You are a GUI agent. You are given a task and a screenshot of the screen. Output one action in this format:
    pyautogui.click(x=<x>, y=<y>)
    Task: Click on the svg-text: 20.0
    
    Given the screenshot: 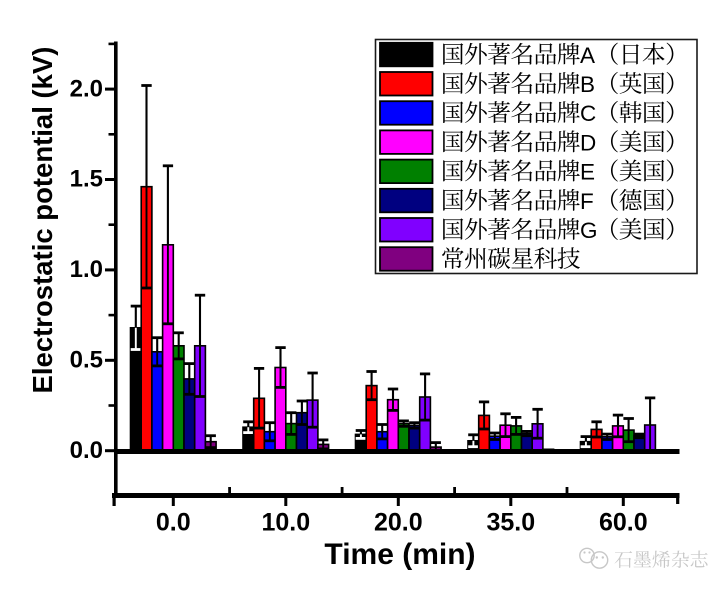 What is the action you would take?
    pyautogui.click(x=398, y=523)
    